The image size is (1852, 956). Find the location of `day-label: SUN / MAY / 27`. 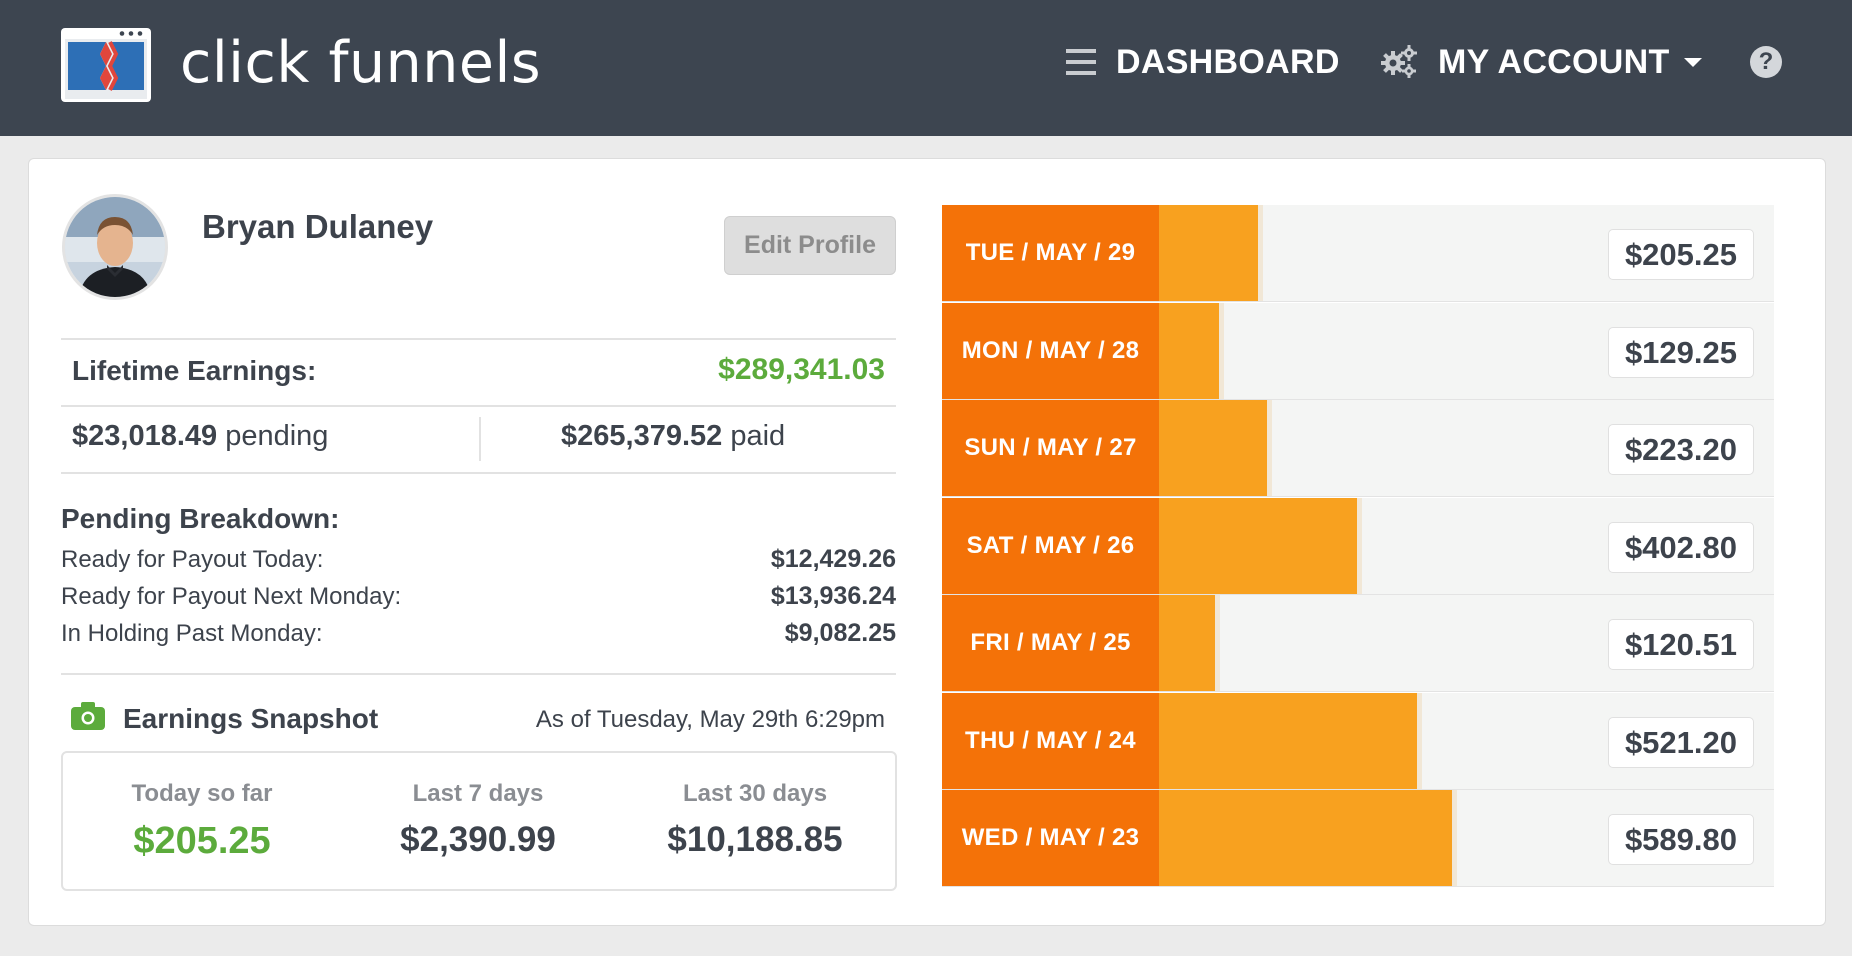

day-label: SUN / MAY / 27 is located at coordinates (1050, 448).